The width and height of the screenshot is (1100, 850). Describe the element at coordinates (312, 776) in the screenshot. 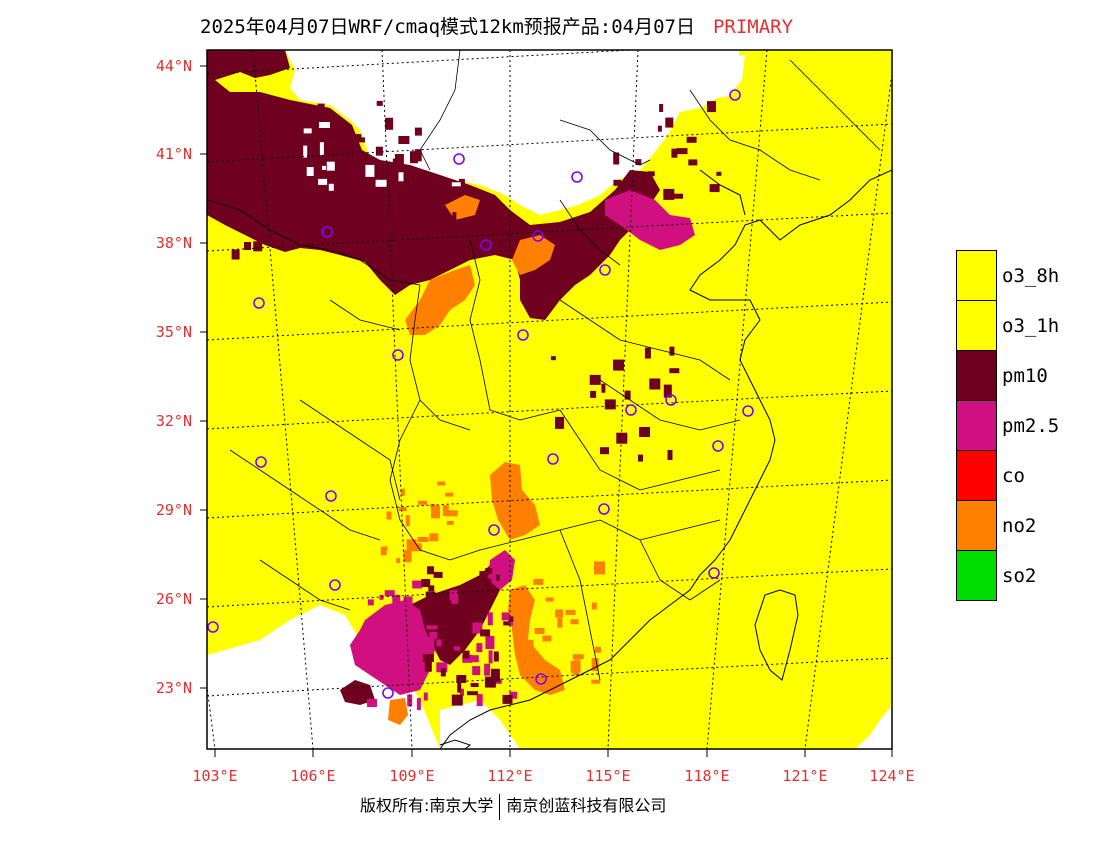

I see `lon-tick-label: 106°E` at that location.